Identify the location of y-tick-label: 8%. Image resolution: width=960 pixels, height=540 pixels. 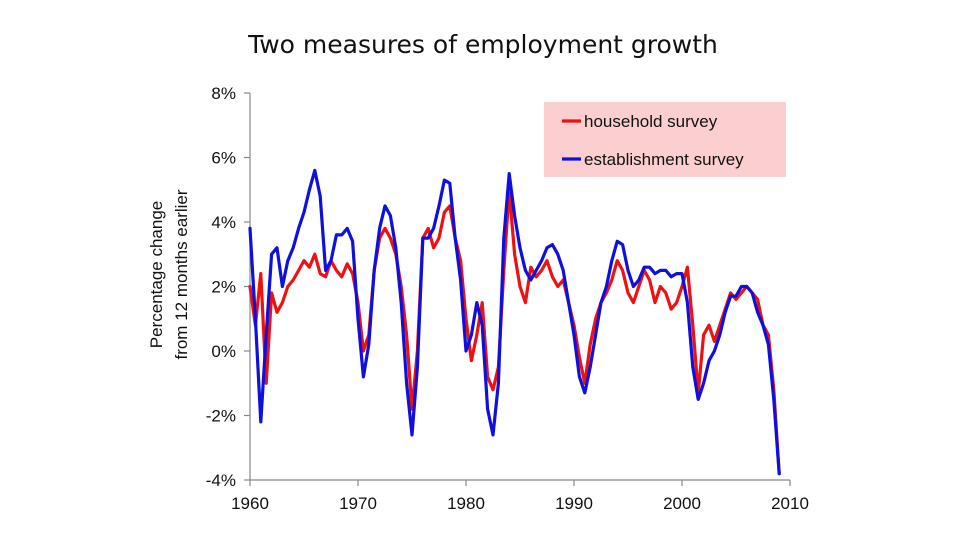
(223, 93).